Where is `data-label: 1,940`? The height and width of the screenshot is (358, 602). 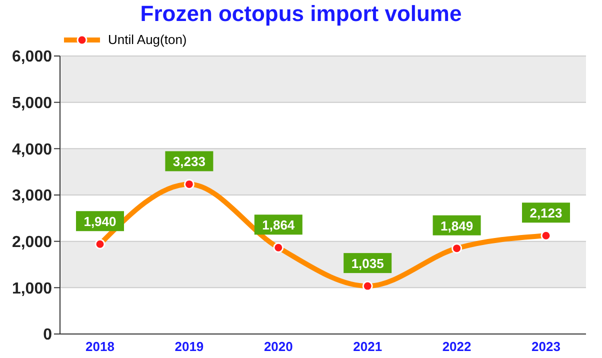 data-label: 1,940 is located at coordinates (100, 222).